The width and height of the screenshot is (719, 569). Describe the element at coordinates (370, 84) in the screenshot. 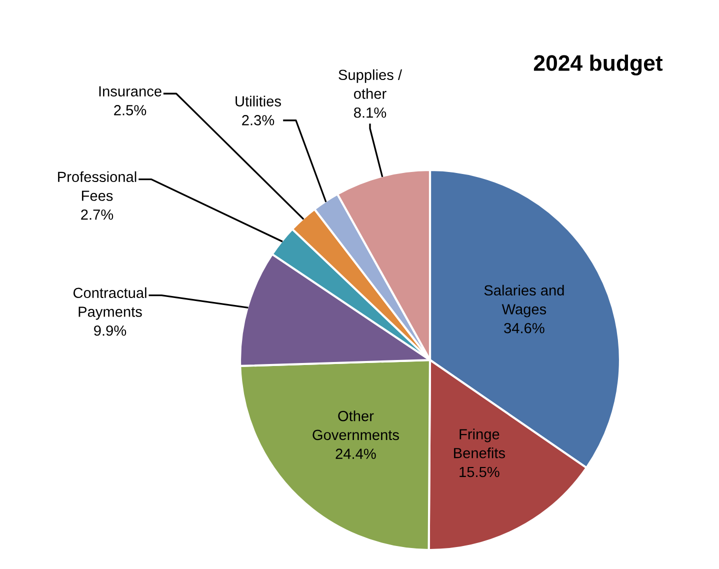

I see `slice-label: Supplies / other` at that location.